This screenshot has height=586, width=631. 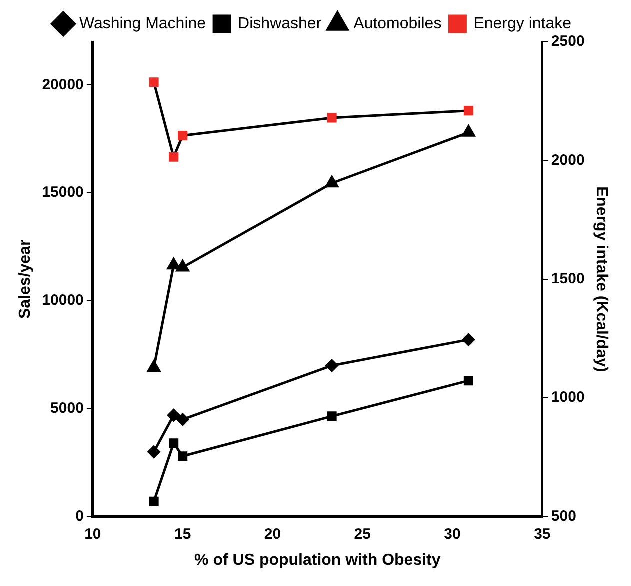 I want to click on x-tick-label: 25, so click(x=362, y=534).